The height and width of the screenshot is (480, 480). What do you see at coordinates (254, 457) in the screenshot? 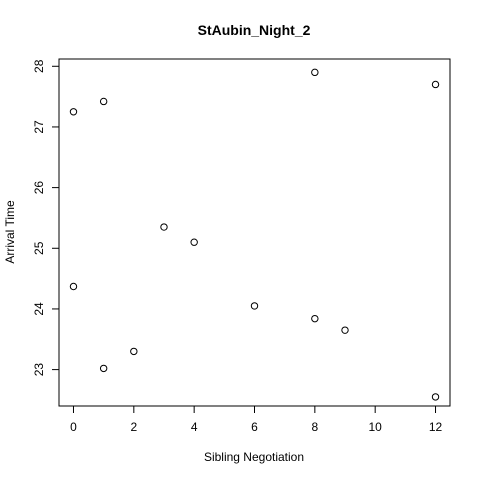
I see `x-axis-label: Sibling Negotiation` at bounding box center [254, 457].